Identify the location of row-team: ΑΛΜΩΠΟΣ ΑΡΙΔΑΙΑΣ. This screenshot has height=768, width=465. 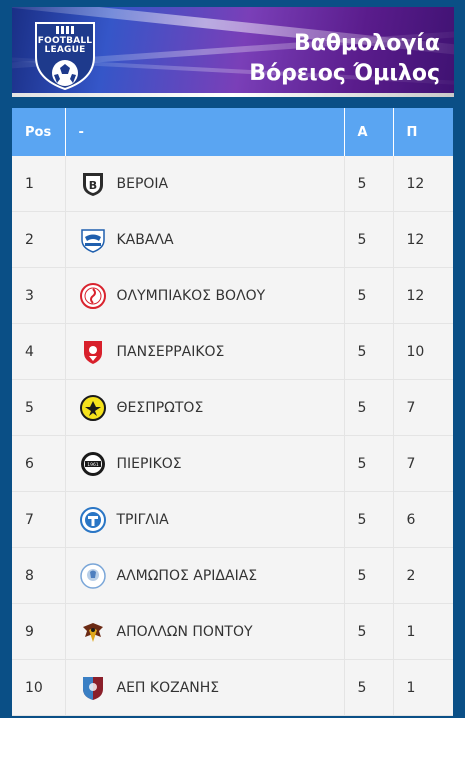
(205, 575).